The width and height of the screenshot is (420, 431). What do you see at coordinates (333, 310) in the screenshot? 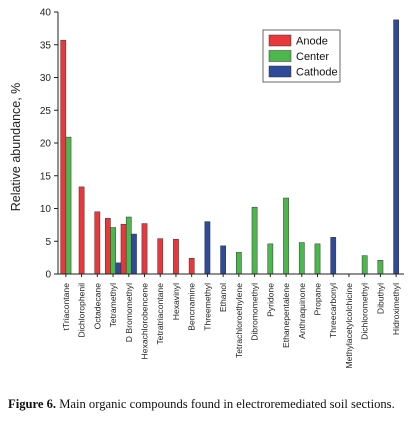
I see `x-category-label: Threecarbonyl` at bounding box center [333, 310].